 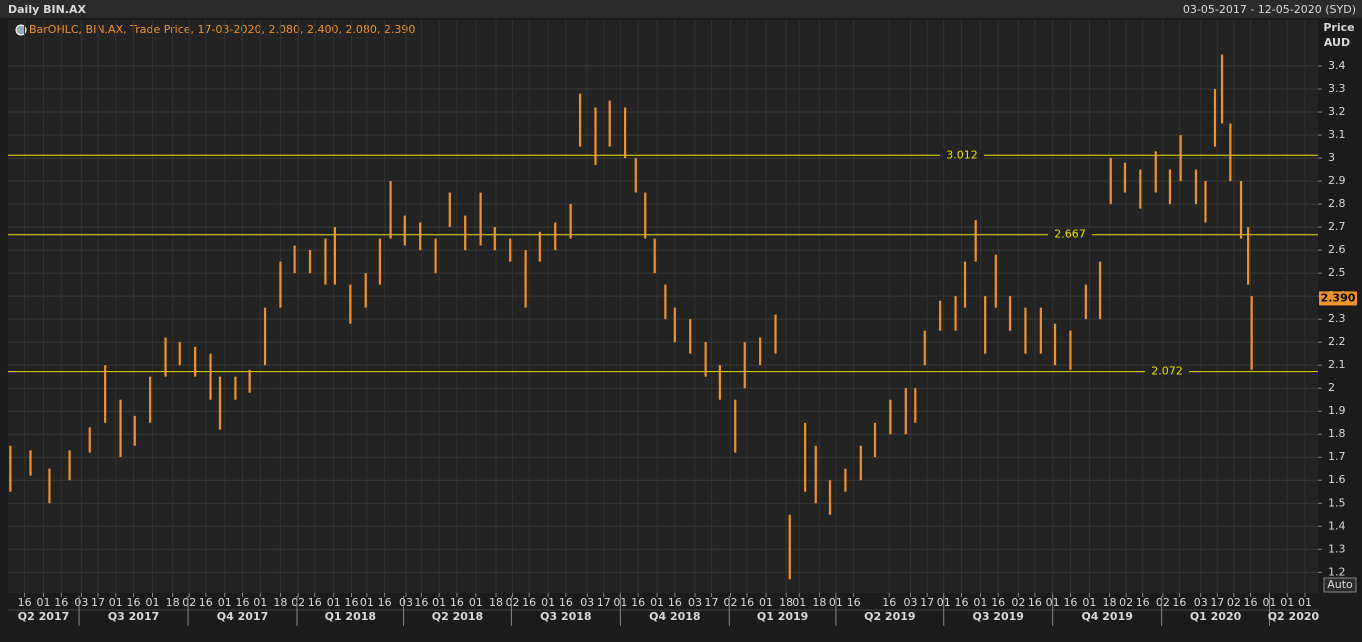 I want to click on y-tick-label: 2.2, so click(x=1337, y=341).